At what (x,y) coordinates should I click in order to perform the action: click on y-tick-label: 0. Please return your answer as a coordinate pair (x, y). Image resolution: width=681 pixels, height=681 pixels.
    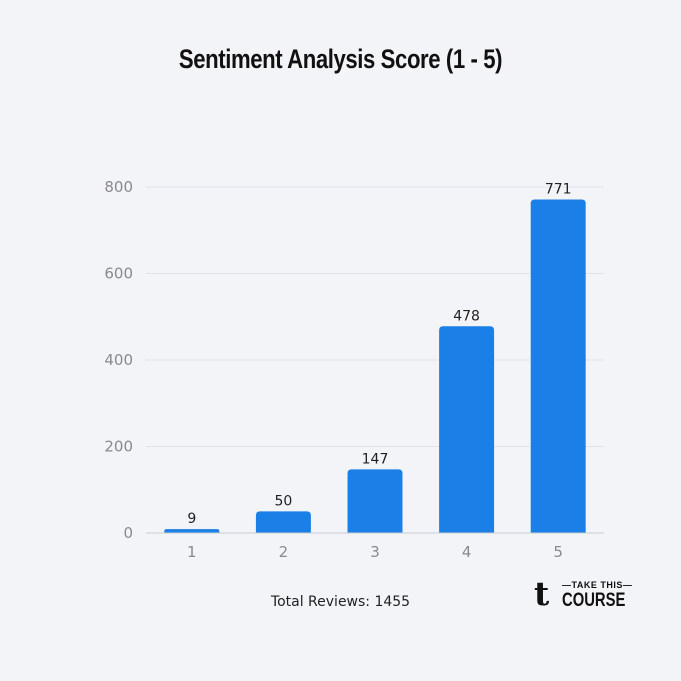
    Looking at the image, I should click on (128, 533).